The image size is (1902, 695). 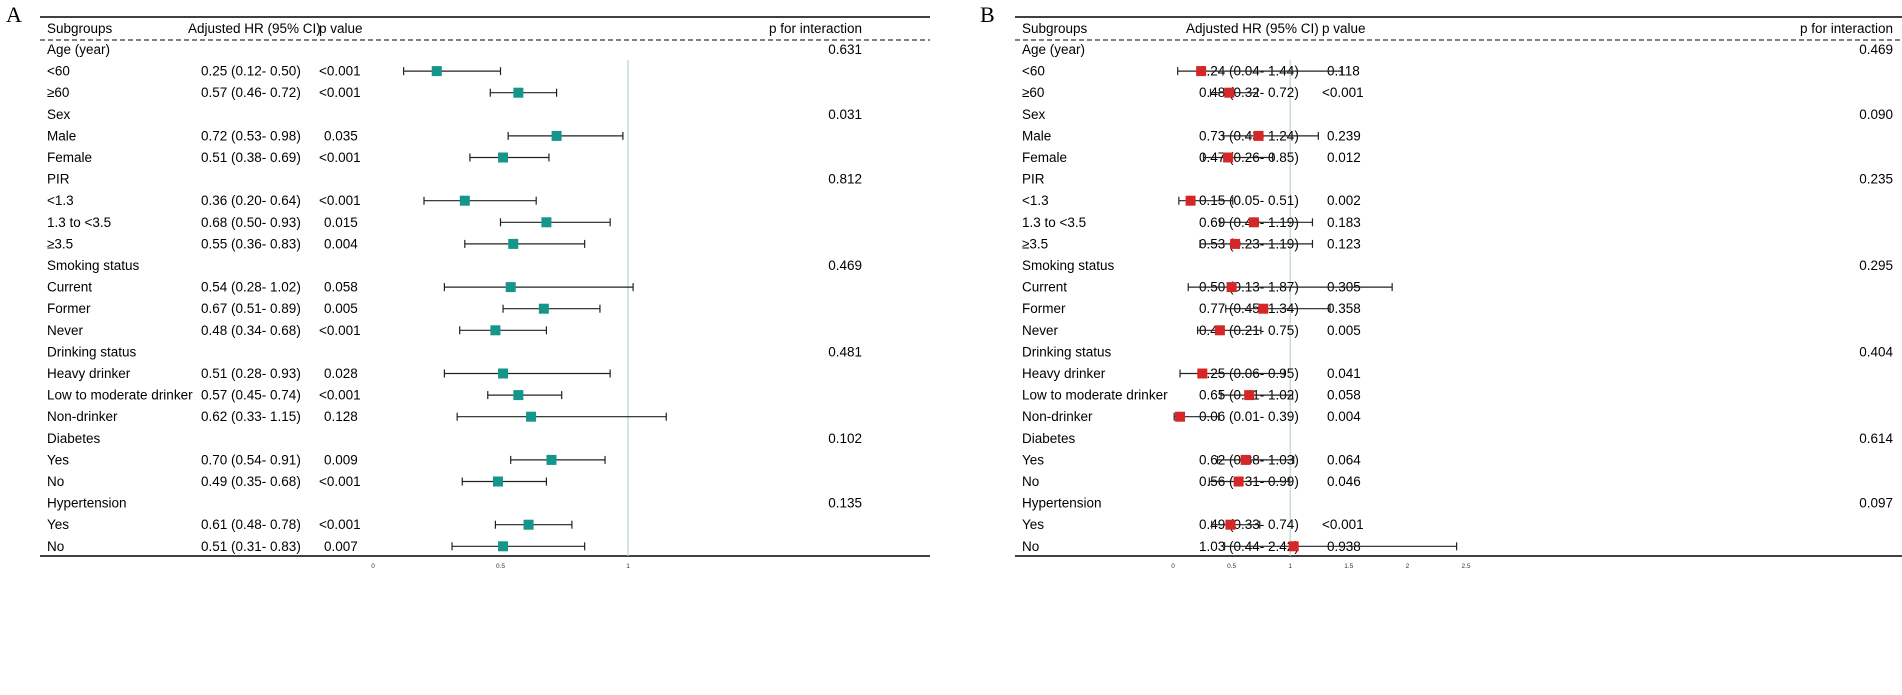 I want to click on p-value-text: 0.358, so click(x=1344, y=308).